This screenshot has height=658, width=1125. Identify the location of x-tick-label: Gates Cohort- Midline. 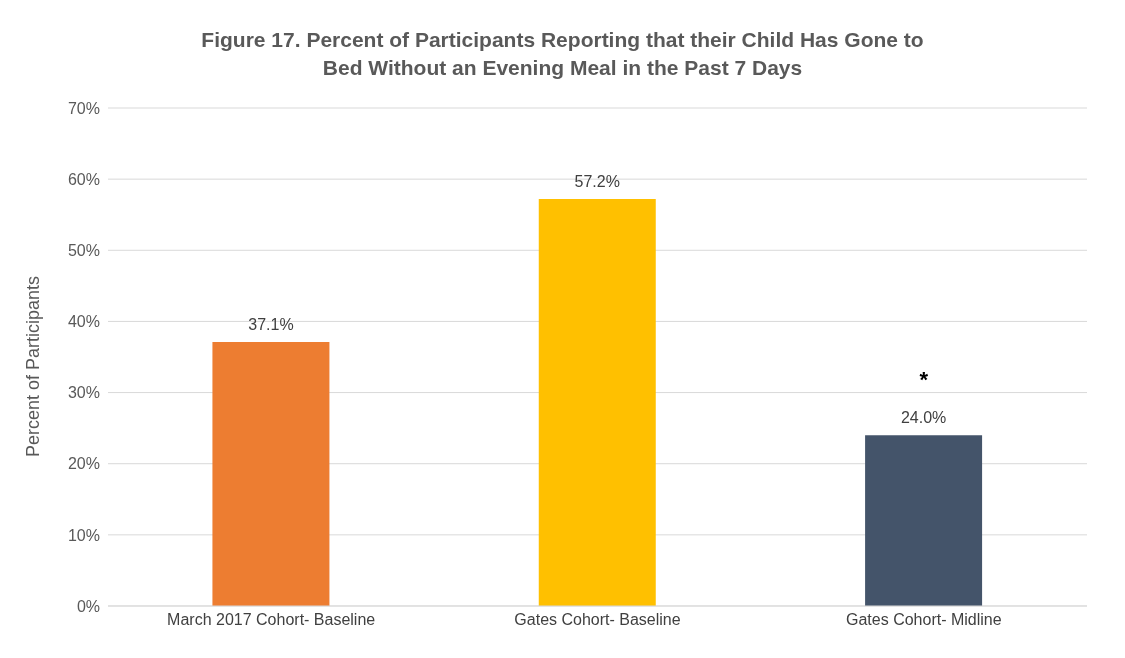
(924, 620).